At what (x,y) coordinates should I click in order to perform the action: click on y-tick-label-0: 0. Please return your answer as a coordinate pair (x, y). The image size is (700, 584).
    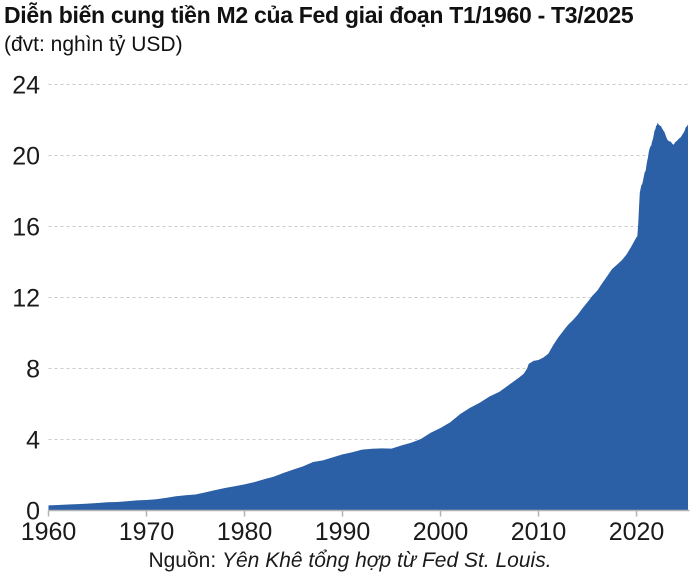
    Looking at the image, I should click on (33, 511).